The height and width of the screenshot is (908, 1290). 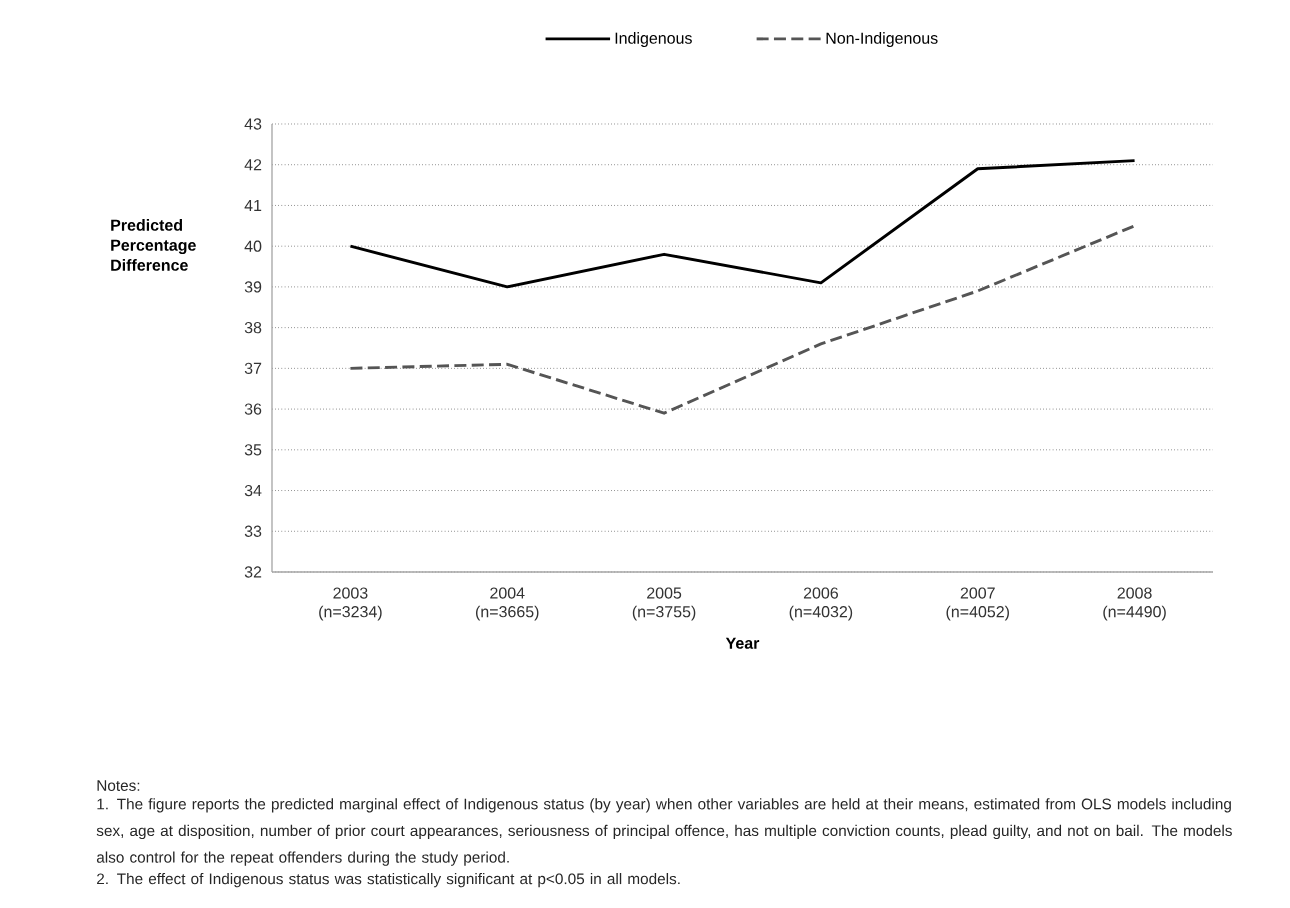 What do you see at coordinates (507, 604) in the screenshot?
I see `x-tick-label: 2004 (n=3665)` at bounding box center [507, 604].